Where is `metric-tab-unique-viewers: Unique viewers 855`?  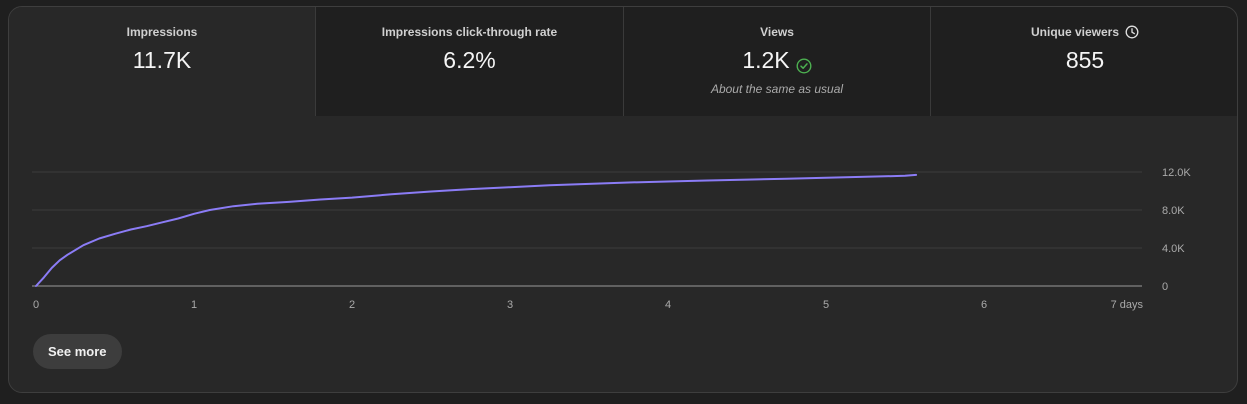 metric-tab-unique-viewers: Unique viewers 855 is located at coordinates (1084, 61).